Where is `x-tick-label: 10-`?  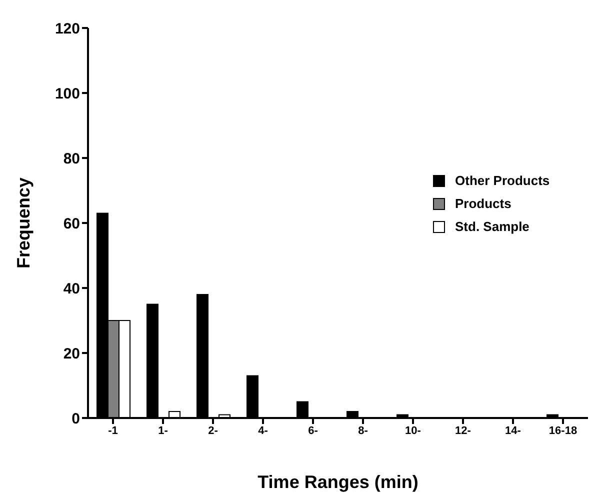
x-tick-label: 10- is located at coordinates (413, 430).